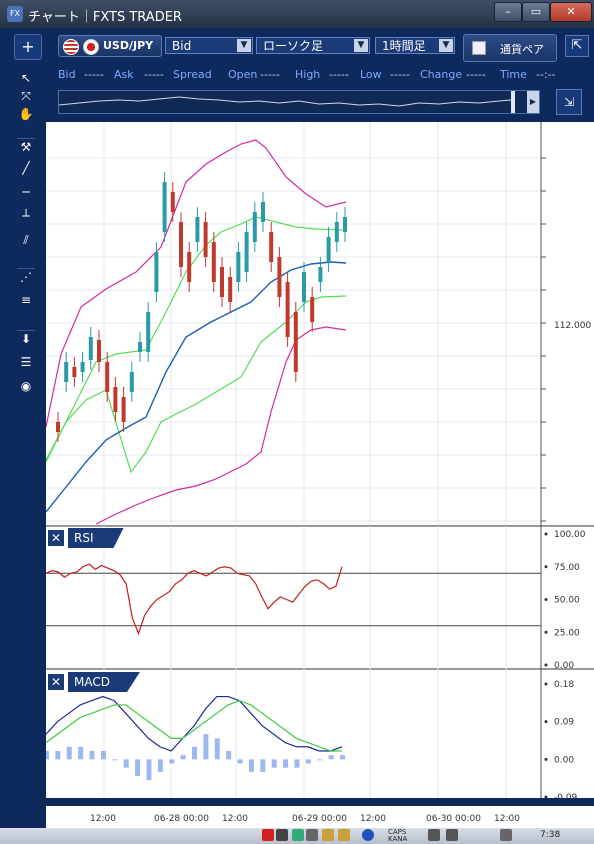  Describe the element at coordinates (56, 538) in the screenshot. I see `close-rsi-icon: ✕` at that location.